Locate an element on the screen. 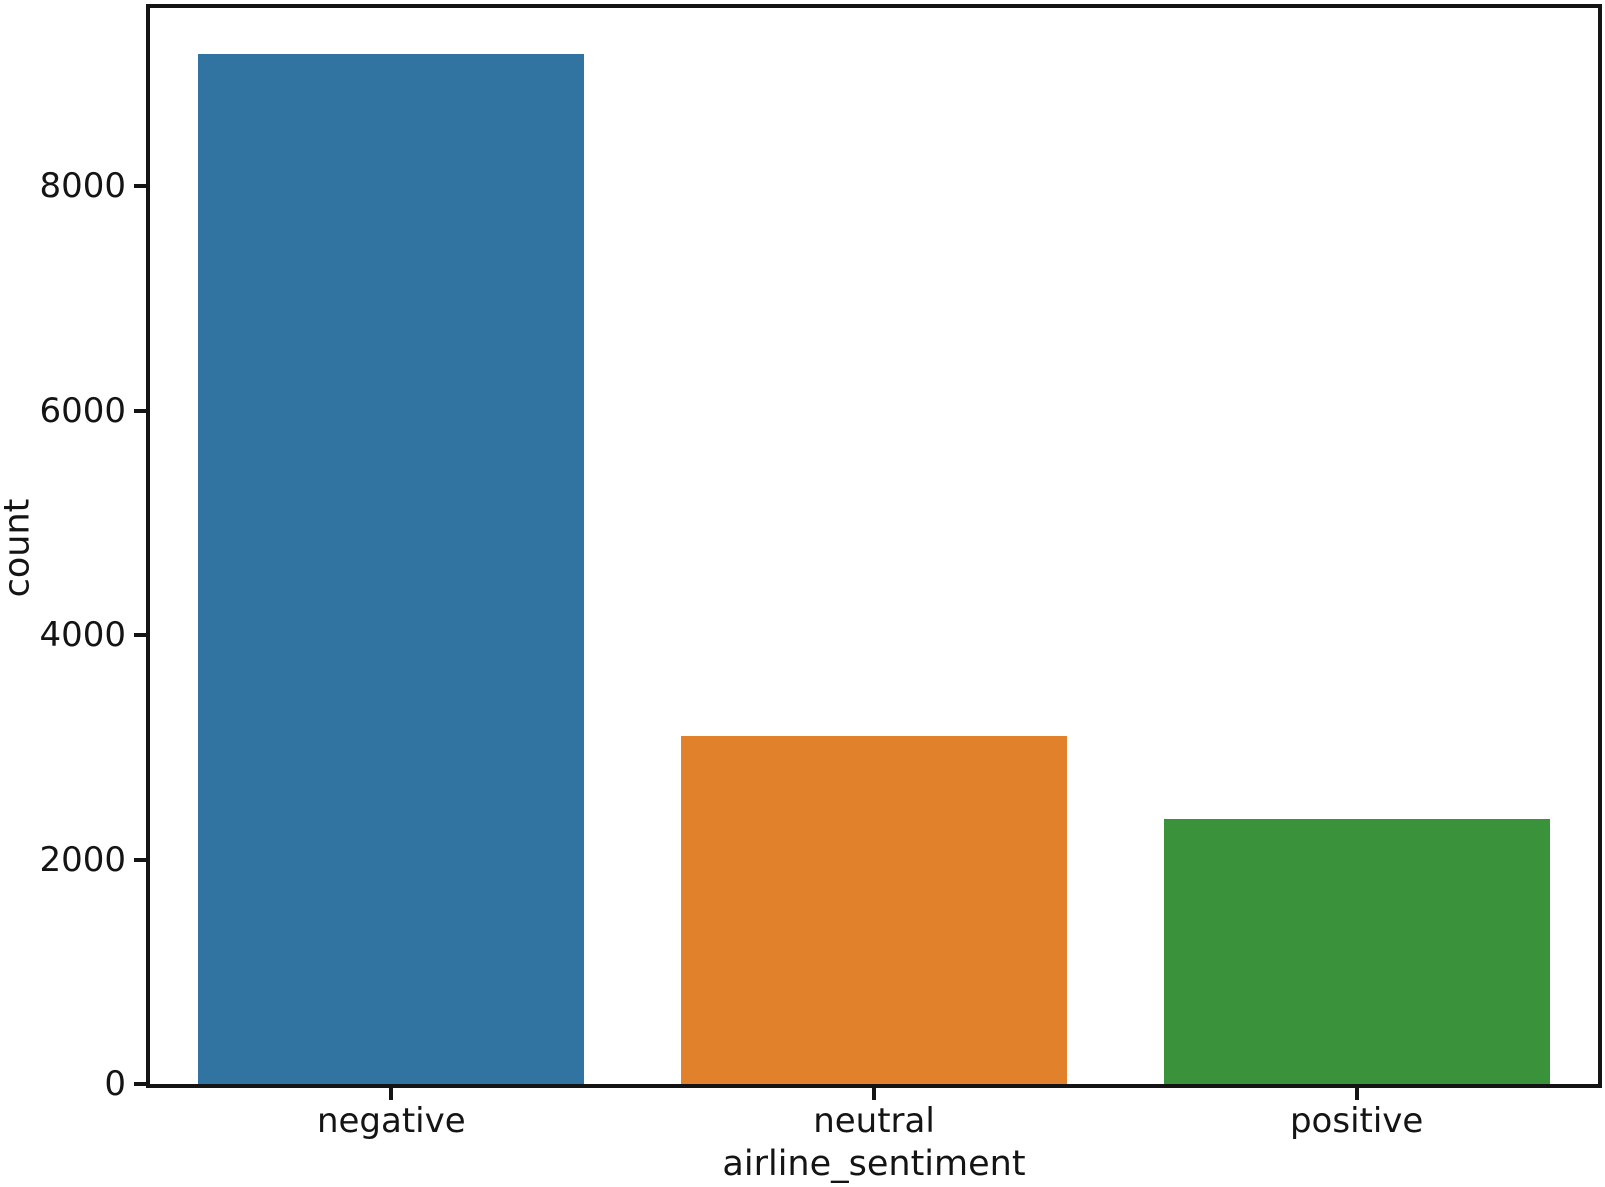 The width and height of the screenshot is (1605, 1187). y-tick-label-8000: 8000 is located at coordinates (82, 186).